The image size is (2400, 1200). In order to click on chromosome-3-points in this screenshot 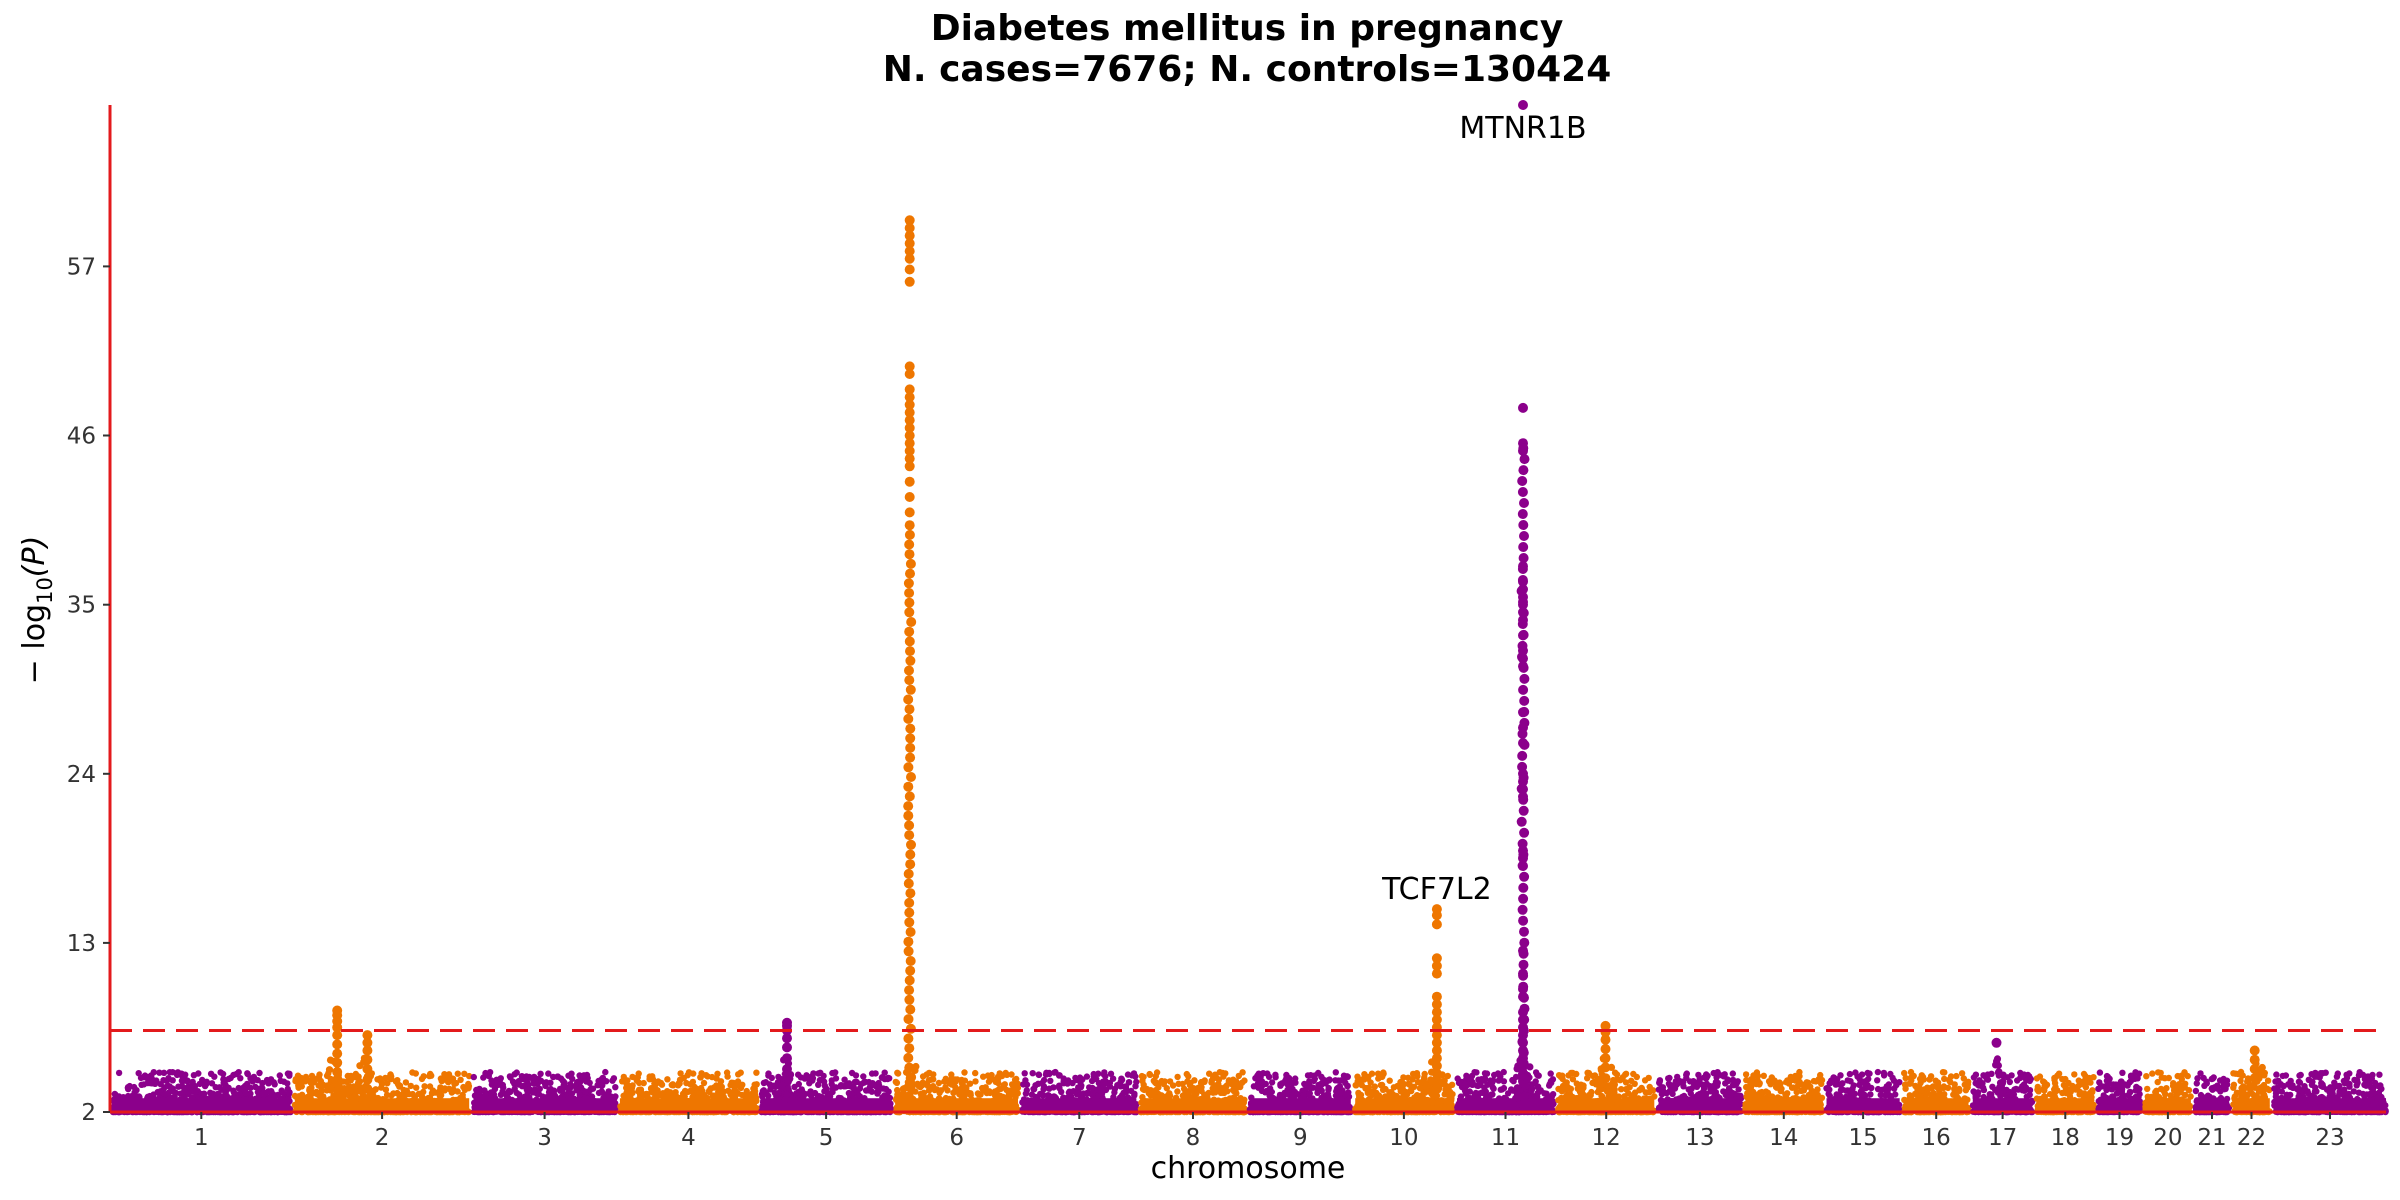, I will do `click(544, 1092)`.